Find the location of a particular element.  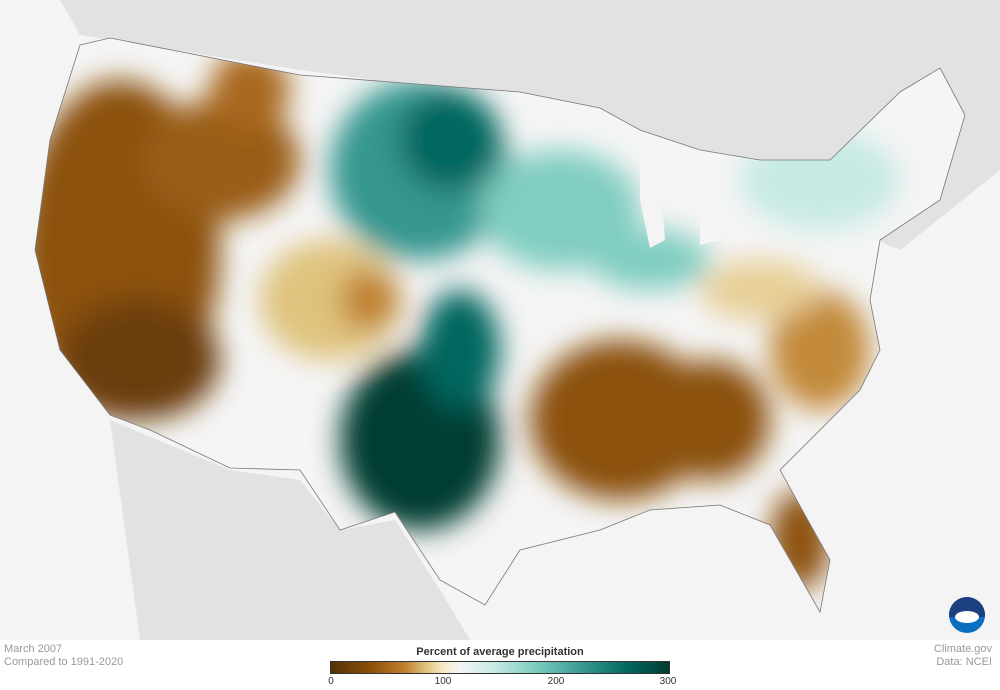

legend-tick: 100 is located at coordinates (443, 681).